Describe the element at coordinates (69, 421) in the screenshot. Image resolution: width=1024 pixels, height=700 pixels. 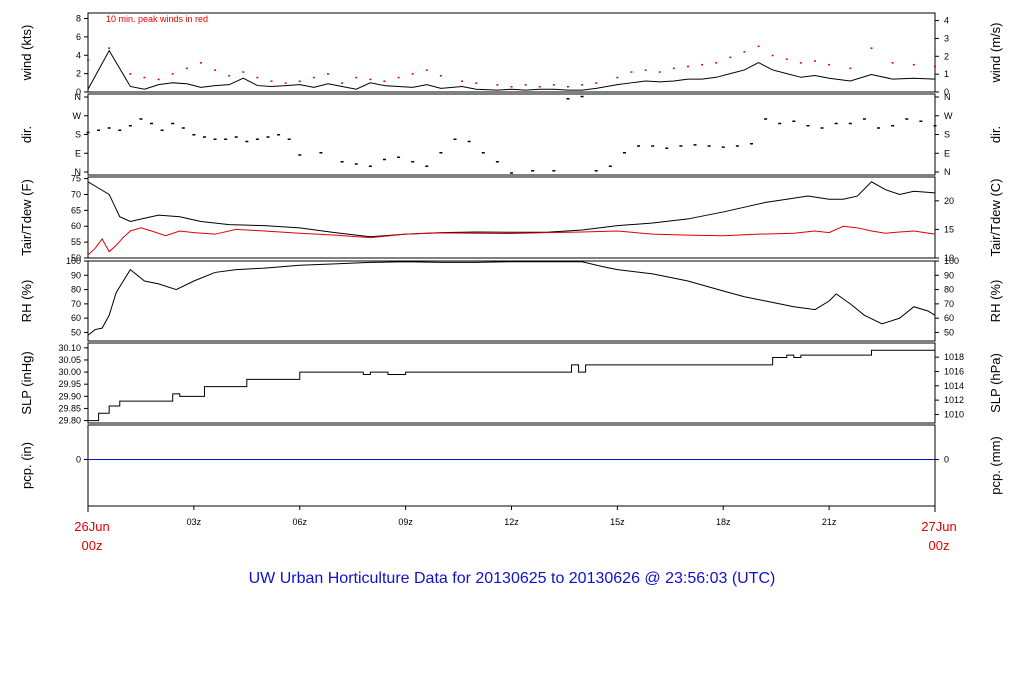
I see `slp-left-tick-label: 29.80` at that location.